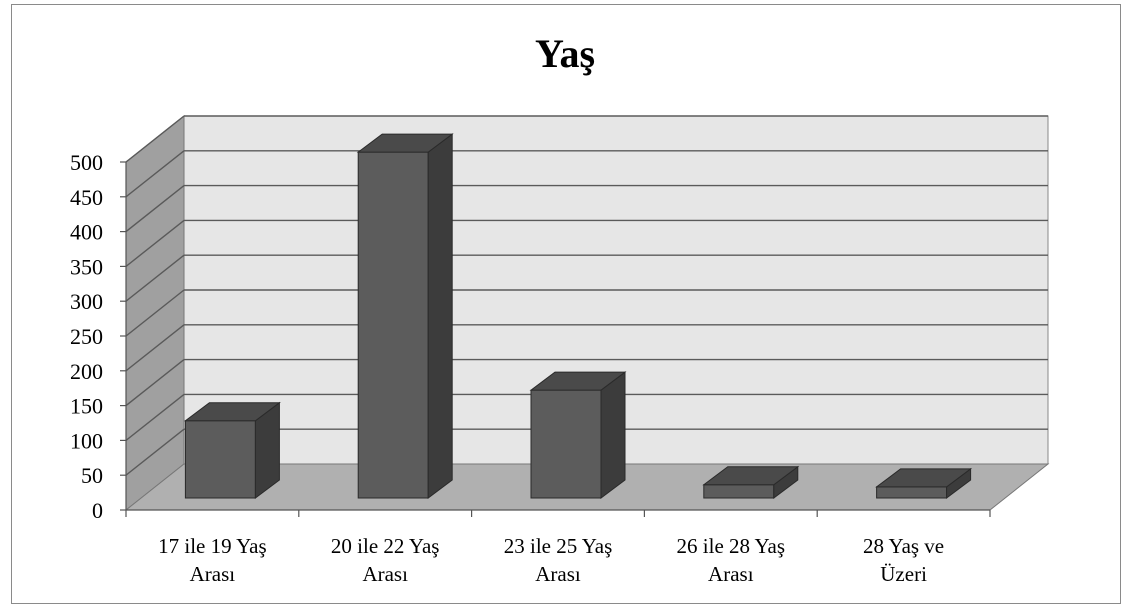 The image size is (1130, 607). What do you see at coordinates (86, 406) in the screenshot?
I see `y-tick-label: 150` at bounding box center [86, 406].